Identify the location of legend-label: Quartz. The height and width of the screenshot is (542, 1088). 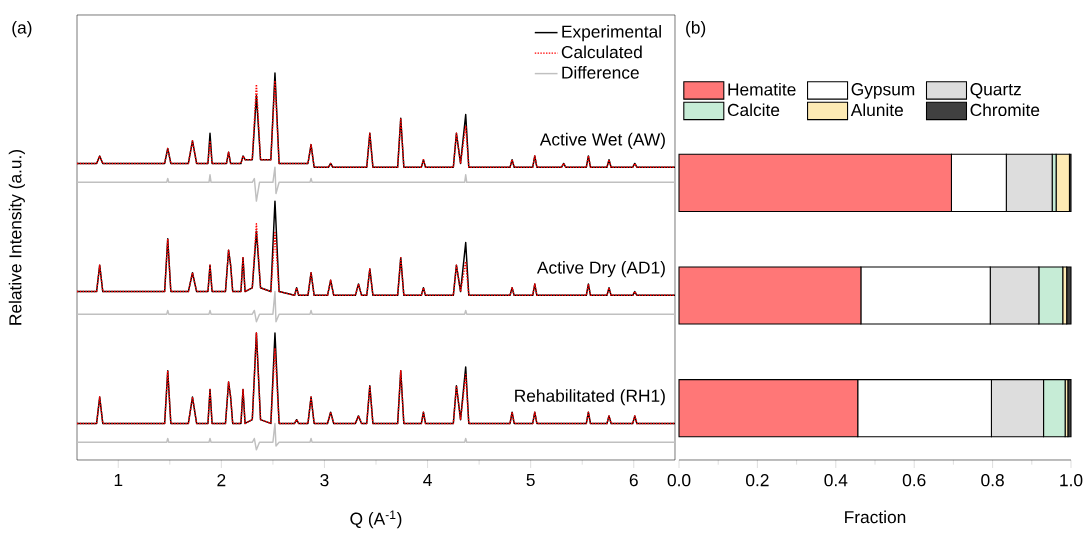
(995, 91).